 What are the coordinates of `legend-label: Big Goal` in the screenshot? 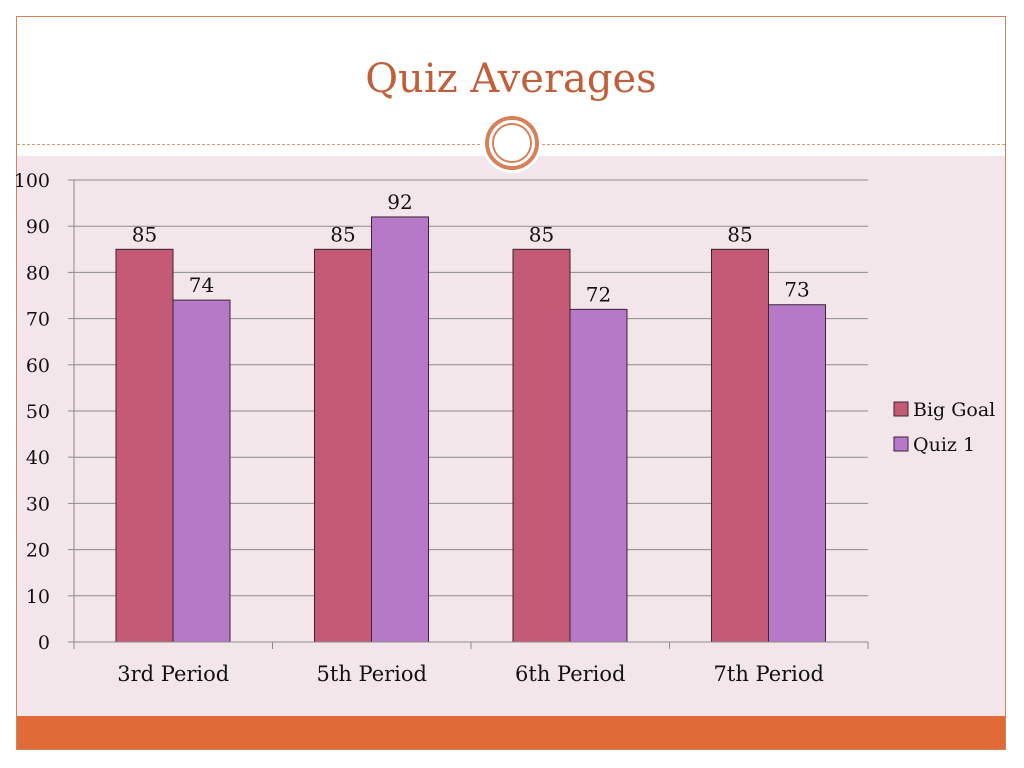 It's located at (954, 410).